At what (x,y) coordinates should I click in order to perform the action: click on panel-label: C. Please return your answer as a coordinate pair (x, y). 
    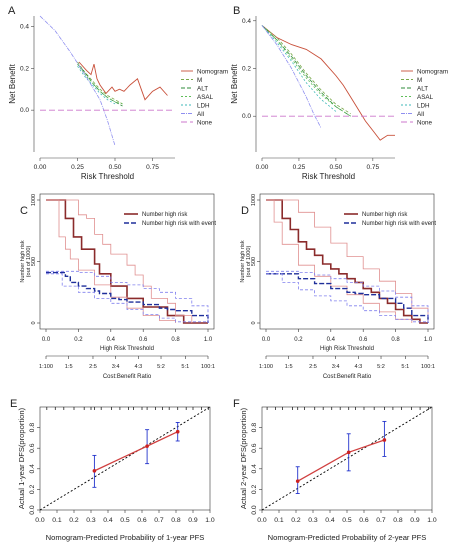
    Looking at the image, I should click on (24, 211).